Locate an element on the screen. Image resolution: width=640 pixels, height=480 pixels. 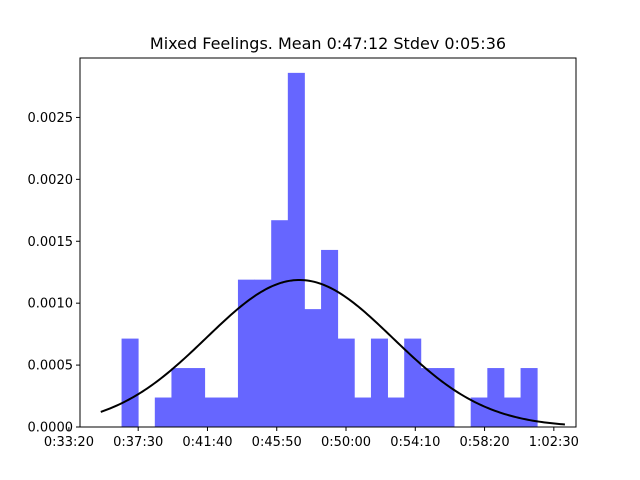
y-tick-label: 0.0000 is located at coordinates (51, 428).